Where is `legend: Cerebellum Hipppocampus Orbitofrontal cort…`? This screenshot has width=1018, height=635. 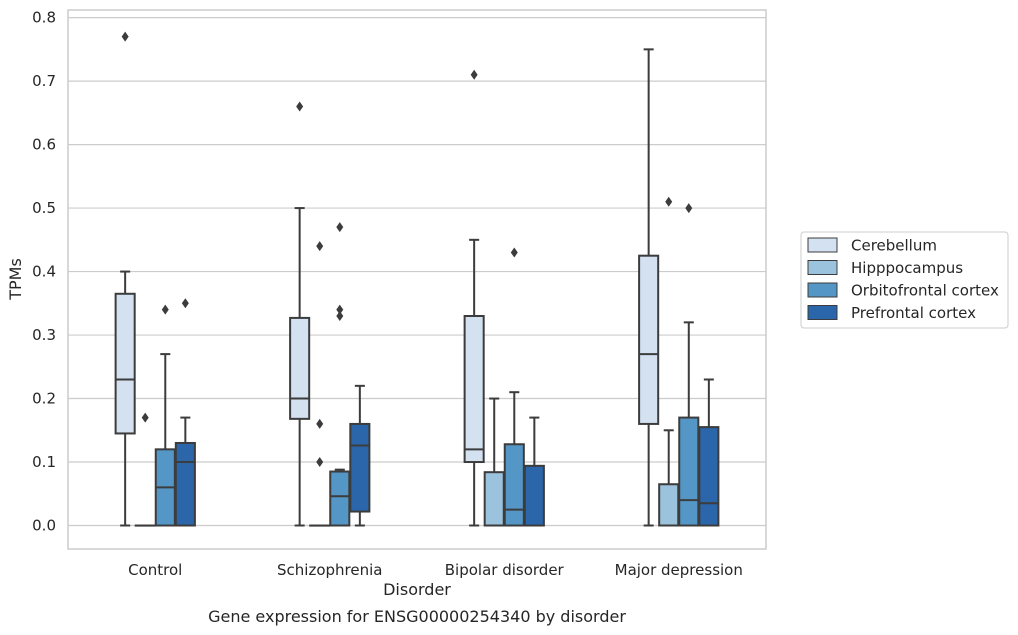 legend: Cerebellum Hipppocampus Orbitofrontal cort… is located at coordinates (904, 280).